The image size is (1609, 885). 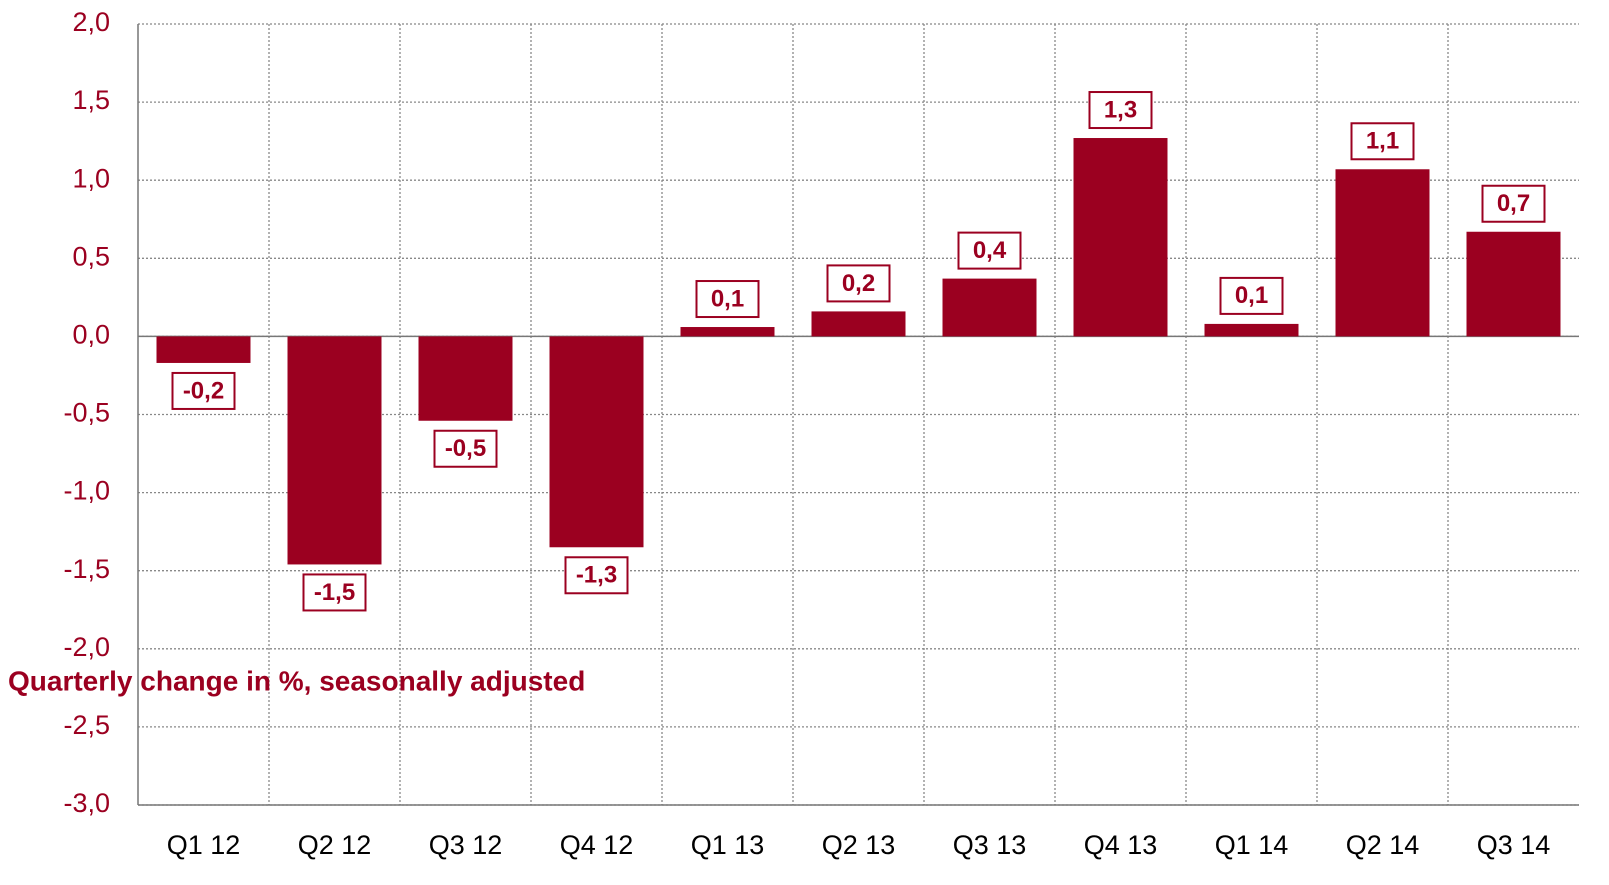 What do you see at coordinates (1252, 845) in the screenshot?
I see `x-tick-label: Q1 14` at bounding box center [1252, 845].